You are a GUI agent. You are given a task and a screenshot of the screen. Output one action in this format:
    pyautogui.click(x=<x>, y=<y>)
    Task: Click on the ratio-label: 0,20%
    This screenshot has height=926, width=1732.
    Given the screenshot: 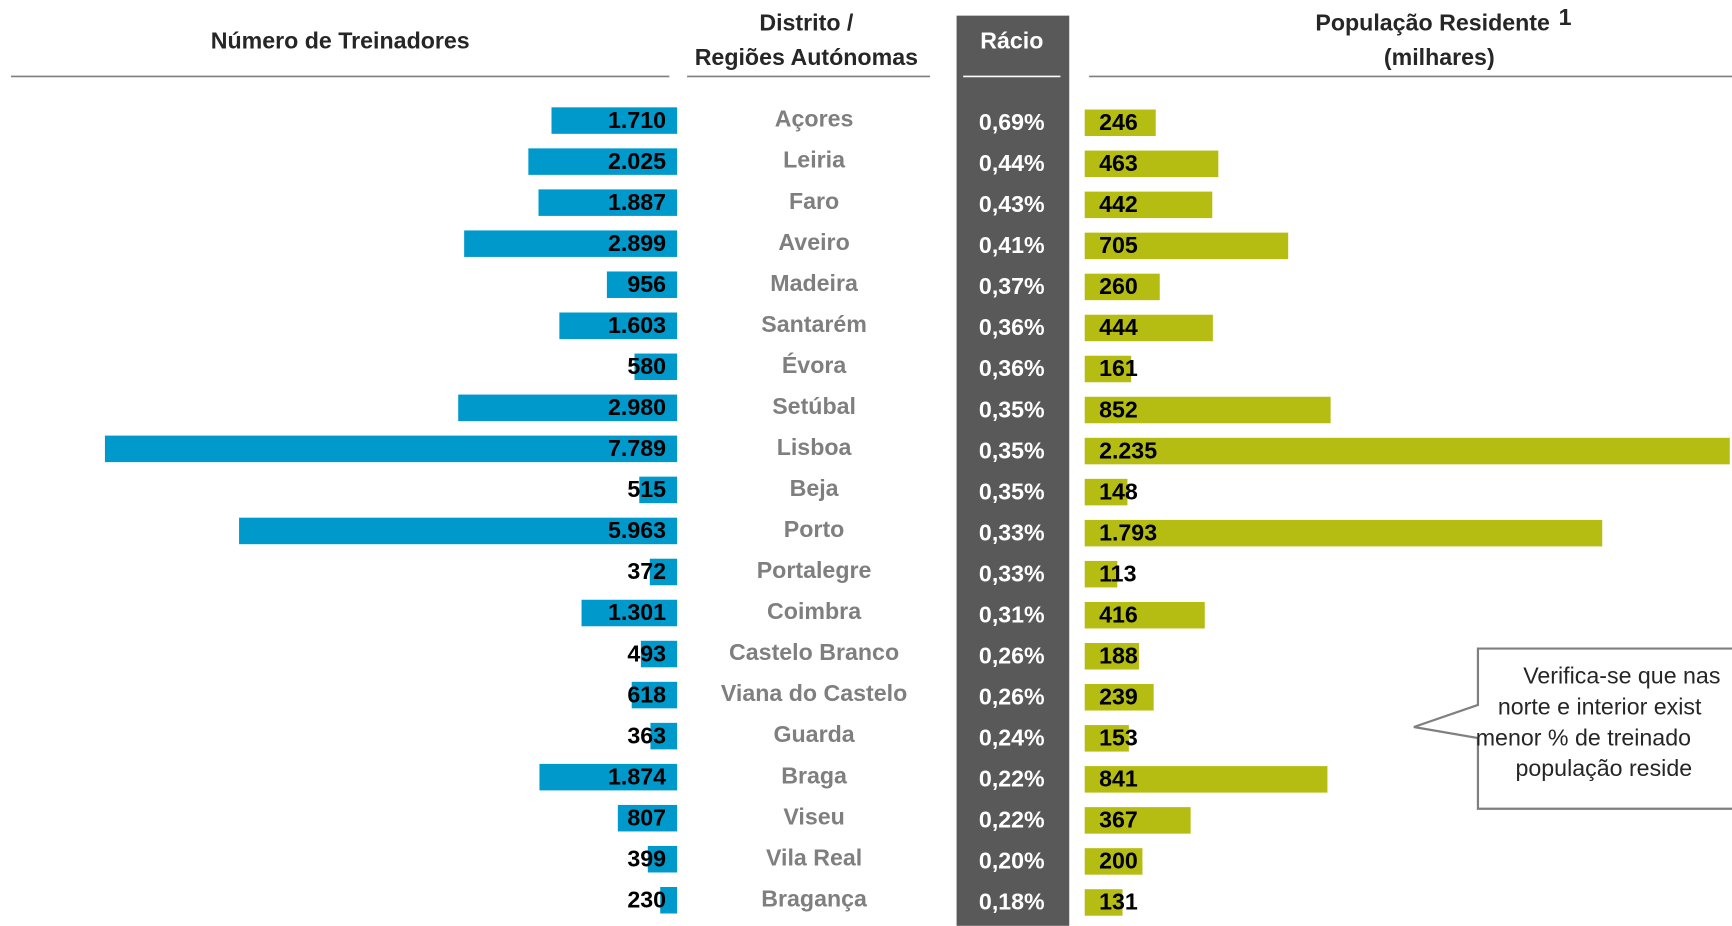 What is the action you would take?
    pyautogui.click(x=1012, y=861)
    